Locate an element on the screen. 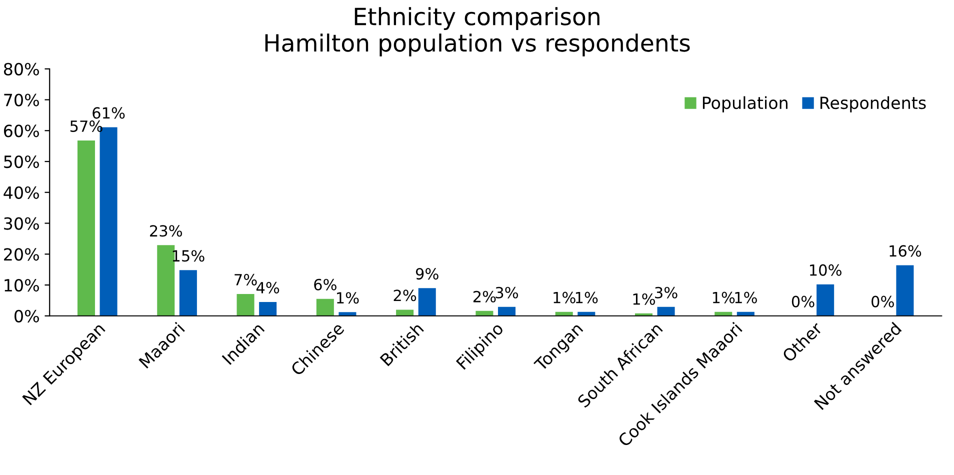 The image size is (954, 475). y-tick-label: 80% is located at coordinates (21, 69).